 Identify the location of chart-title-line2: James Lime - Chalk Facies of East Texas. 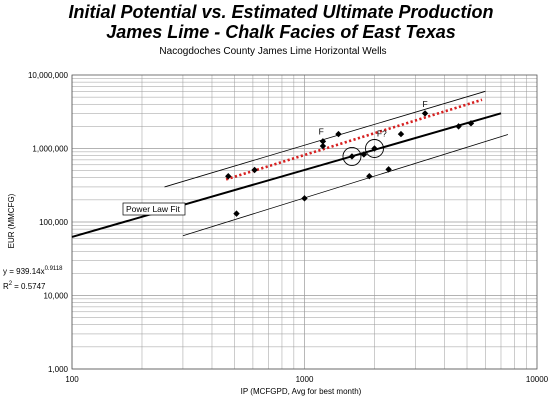
(281, 32).